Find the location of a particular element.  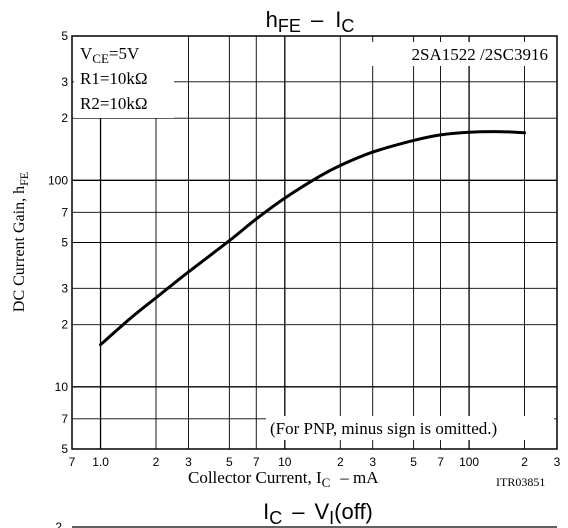

y-tick-labels: 5 7 10 2 3 5 7 100 2 3 5 is located at coordinates (58, 242).